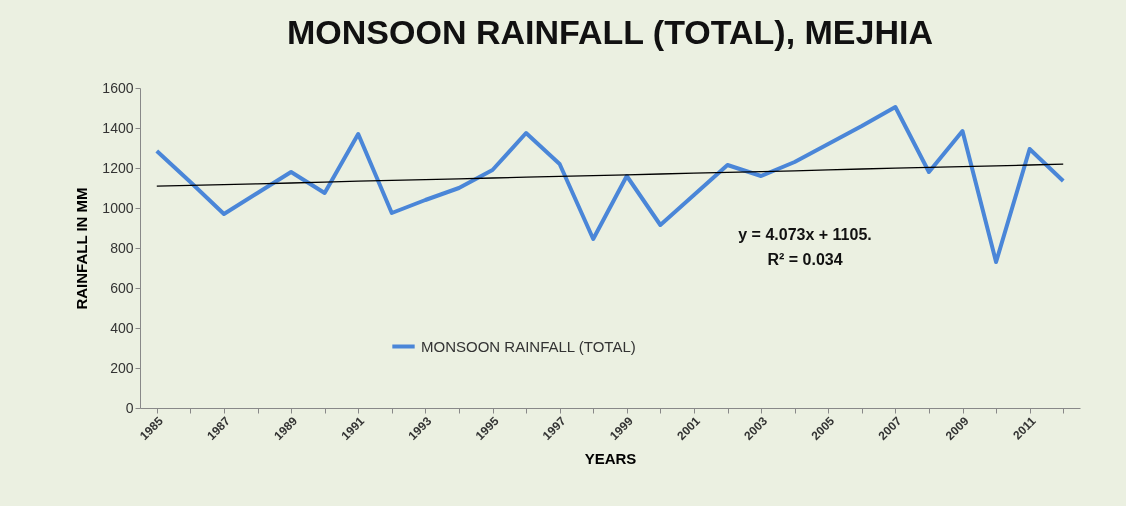 This screenshot has width=1126, height=506. Describe the element at coordinates (82, 248) in the screenshot. I see `y-axis-title: RAINFALL IN MM` at that location.